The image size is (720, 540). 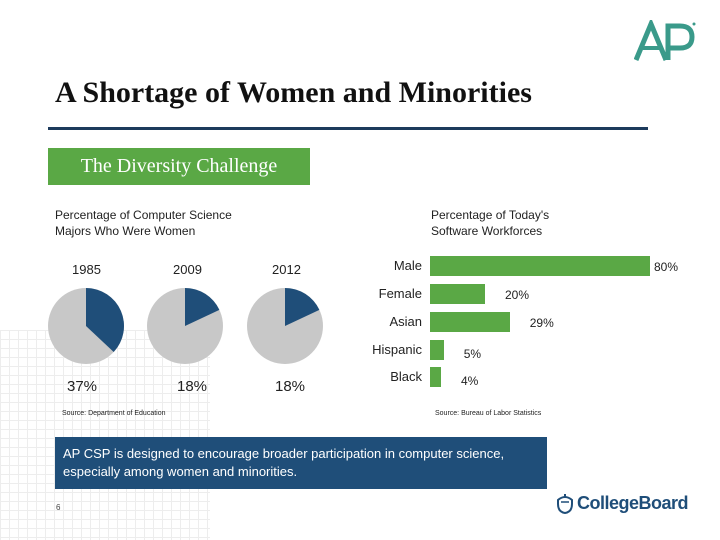 What do you see at coordinates (470, 381) in the screenshot?
I see `bar-value-label: 4%` at bounding box center [470, 381].